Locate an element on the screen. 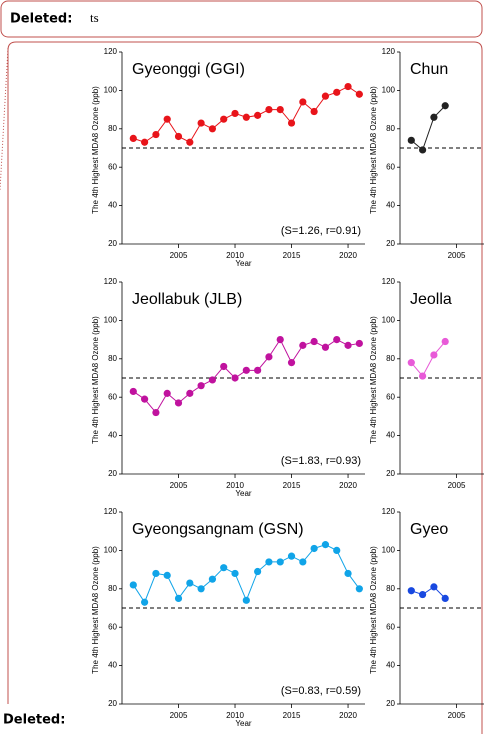 This screenshot has width=484, height=734. x-tick-label: 2020 is located at coordinates (348, 715).